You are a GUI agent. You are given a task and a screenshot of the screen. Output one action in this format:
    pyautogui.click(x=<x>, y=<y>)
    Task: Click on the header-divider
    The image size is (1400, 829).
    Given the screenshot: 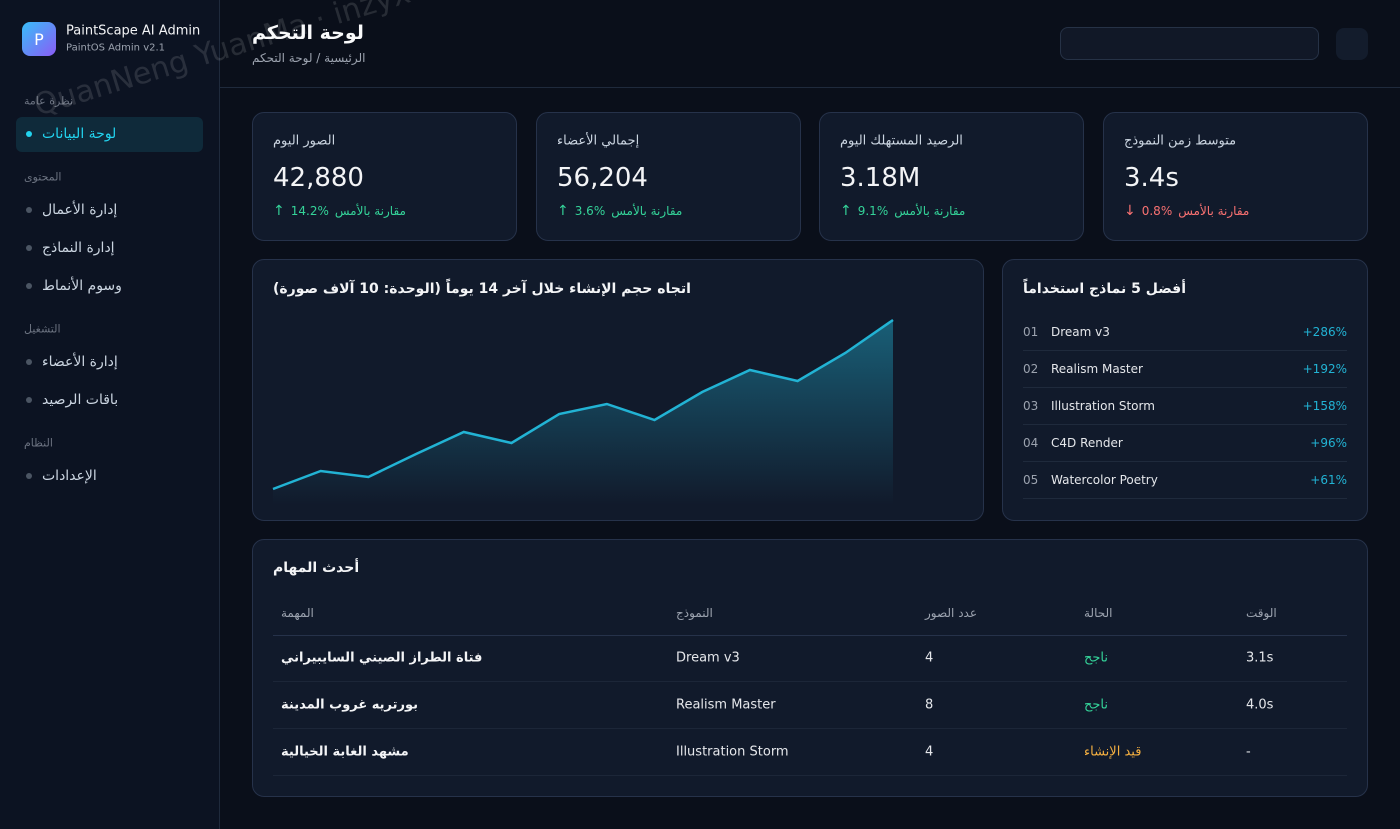 What is the action you would take?
    pyautogui.click(x=810, y=87)
    